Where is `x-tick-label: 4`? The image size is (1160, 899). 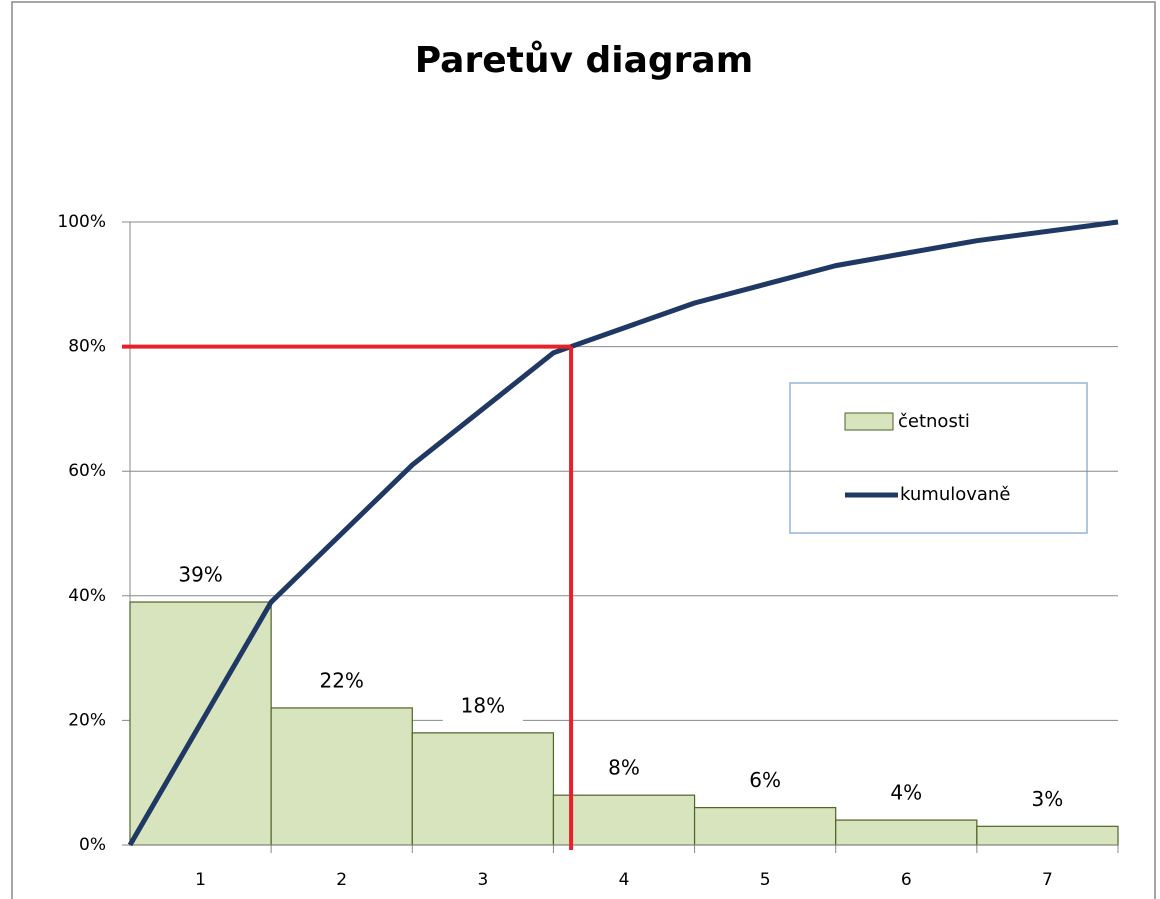 x-tick-label: 4 is located at coordinates (624, 880).